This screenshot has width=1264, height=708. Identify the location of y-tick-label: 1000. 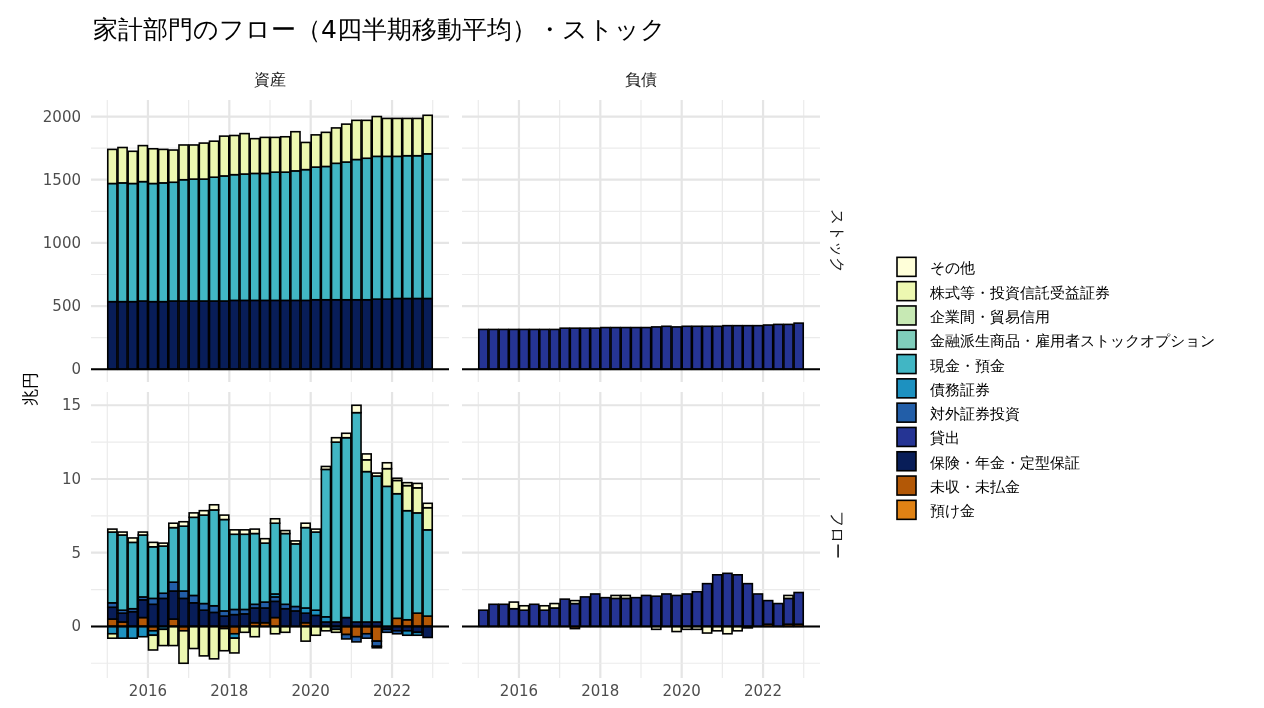
(61, 242).